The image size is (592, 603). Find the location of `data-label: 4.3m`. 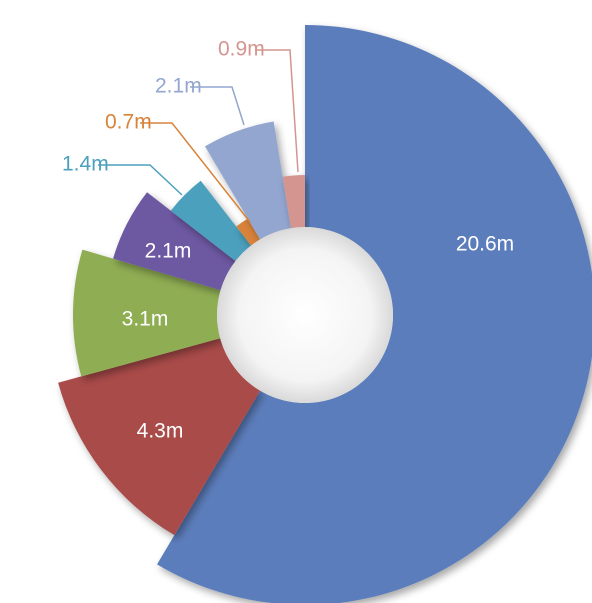

data-label: 4.3m is located at coordinates (160, 431).